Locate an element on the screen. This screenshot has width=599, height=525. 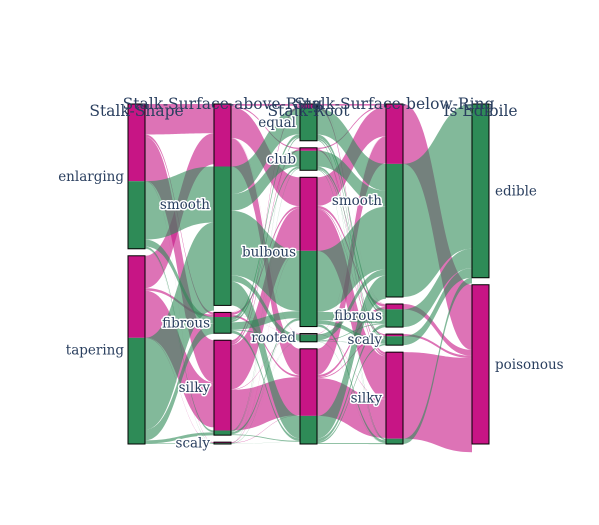
bar-segment-stalk-surface-above-ring-fibrous-poisonous is located at coordinates (222, 315).